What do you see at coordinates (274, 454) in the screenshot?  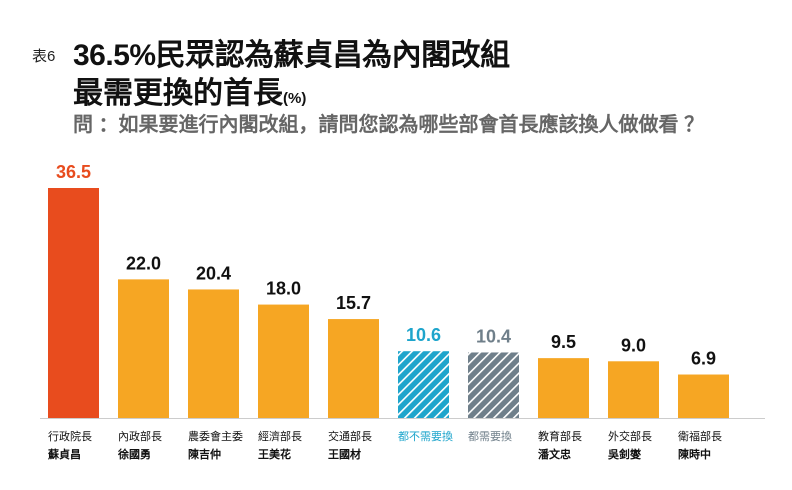 I see `category-name-label: 王美花` at bounding box center [274, 454].